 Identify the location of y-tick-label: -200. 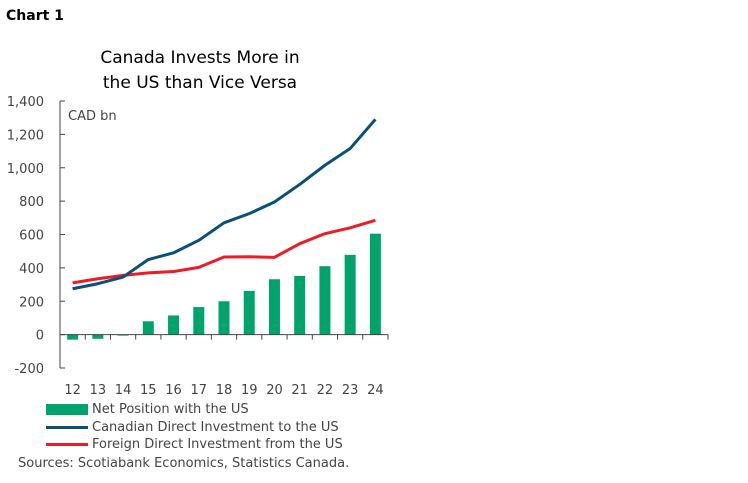
(29, 369).